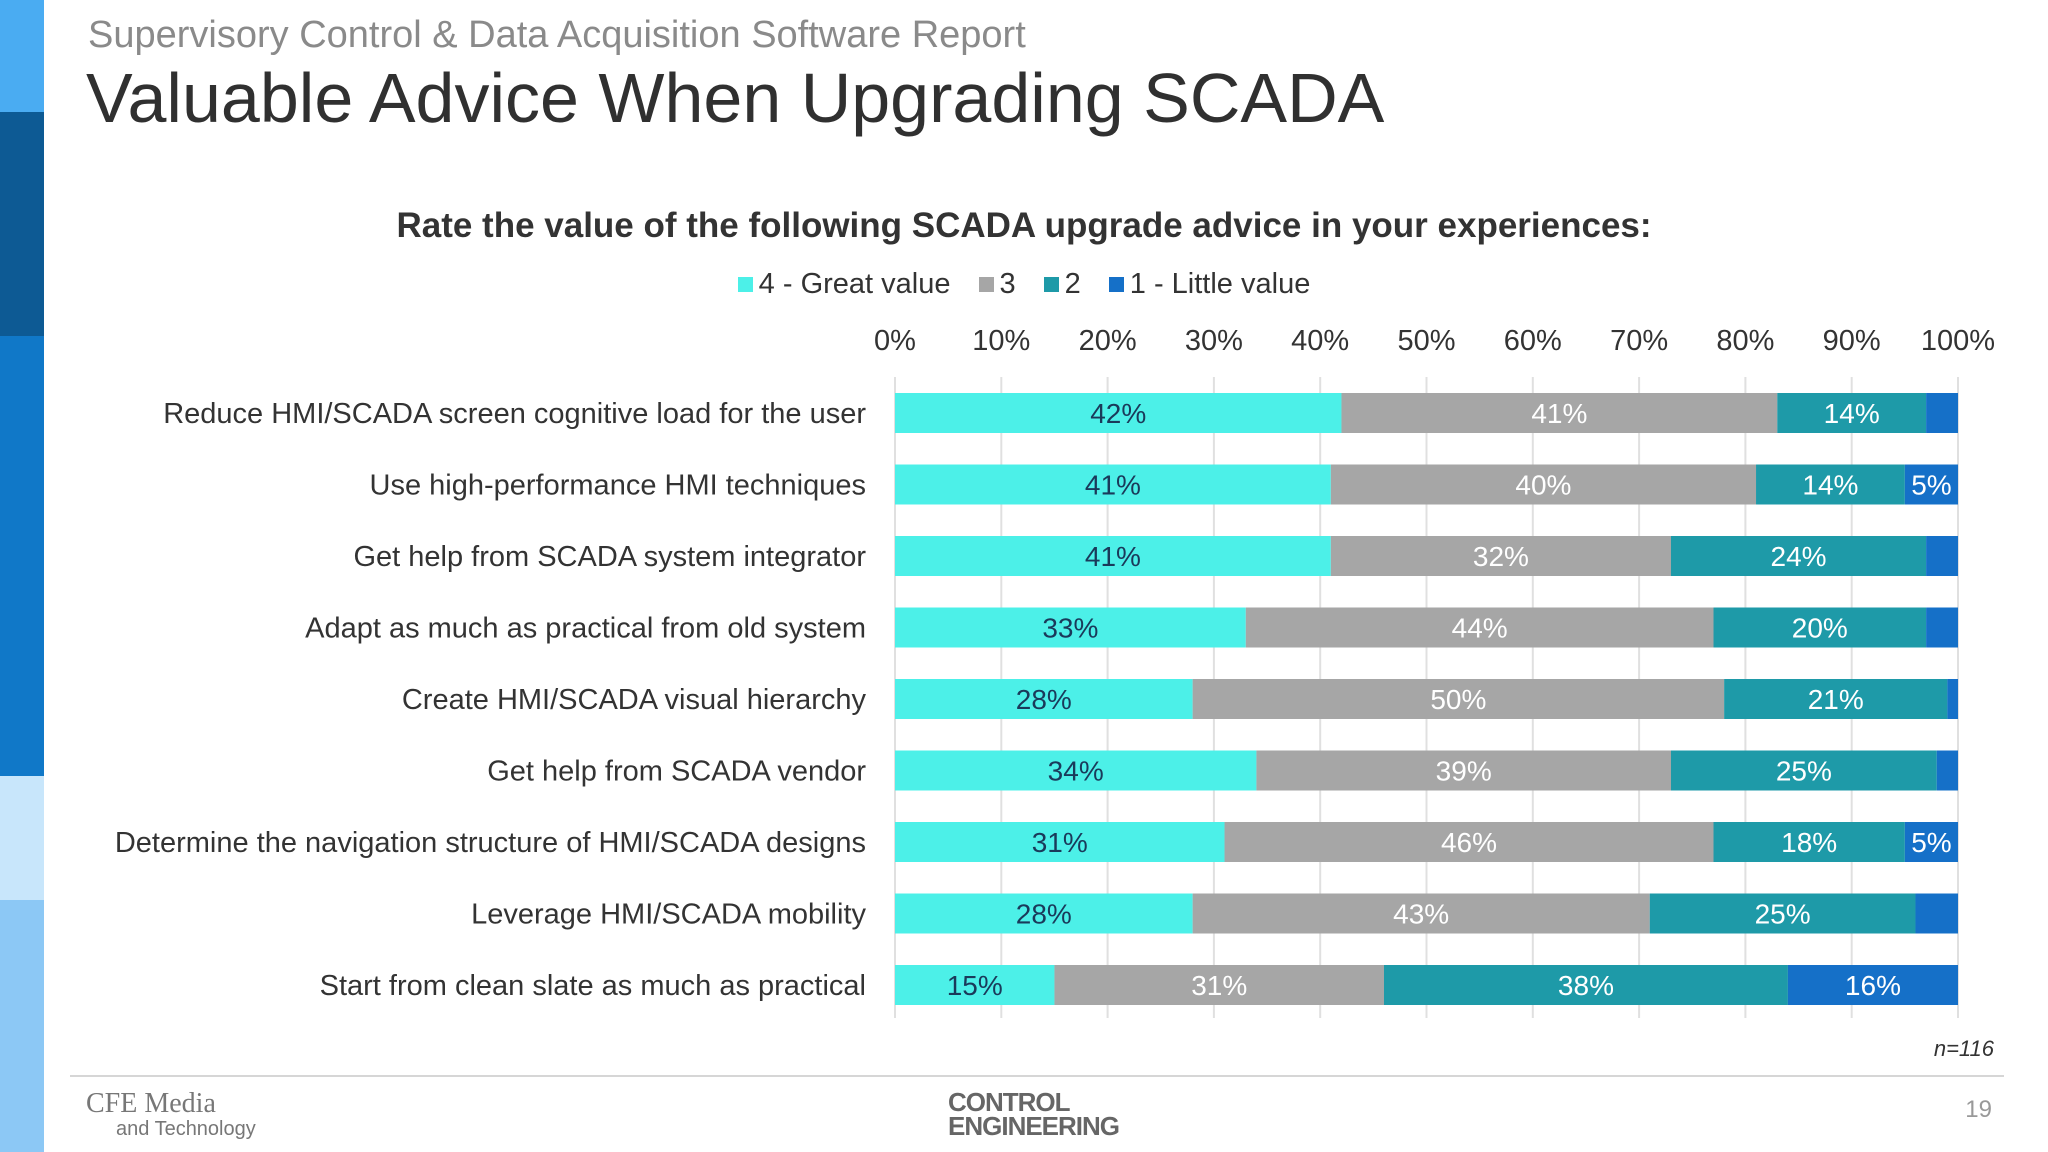 The height and width of the screenshot is (1152, 2048). I want to click on data-label: 46%, so click(1469, 842).